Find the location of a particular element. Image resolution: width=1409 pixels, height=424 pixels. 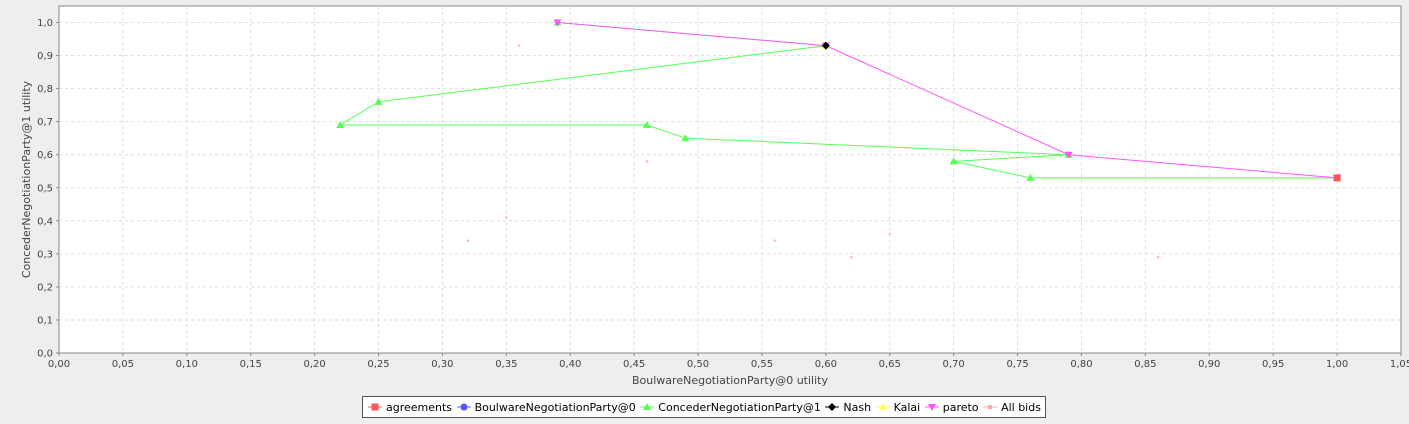

y-axis-title: ConcederNegotiationParty@1 utility is located at coordinates (26, 179).